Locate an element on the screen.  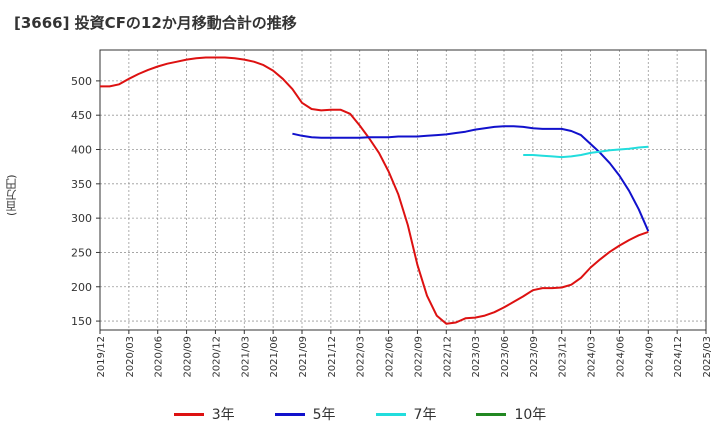
x-tick-label: 2020/03 is located at coordinates (130, 357).